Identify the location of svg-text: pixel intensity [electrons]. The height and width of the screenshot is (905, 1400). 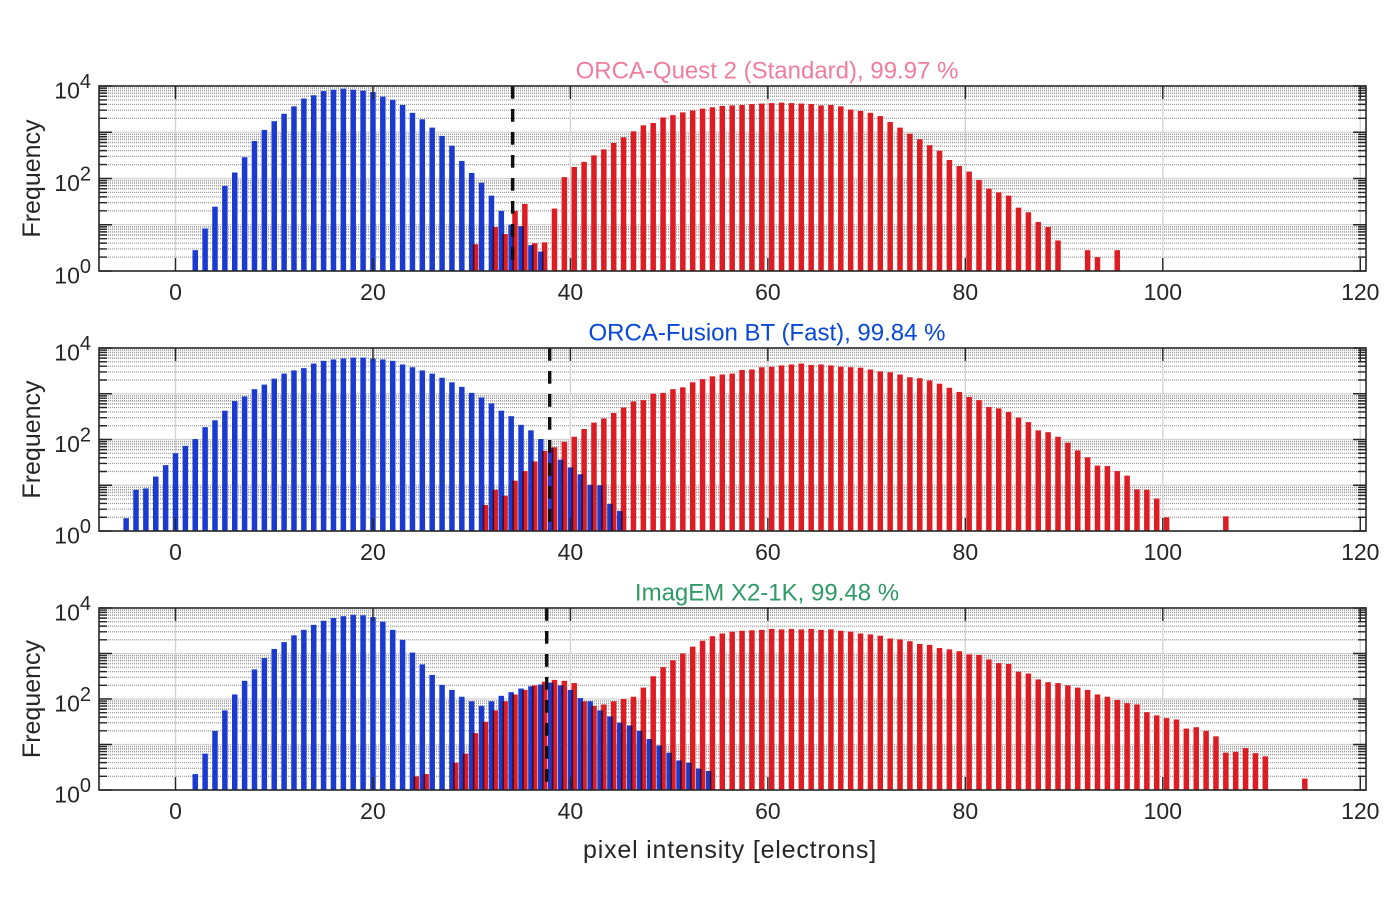
(730, 850).